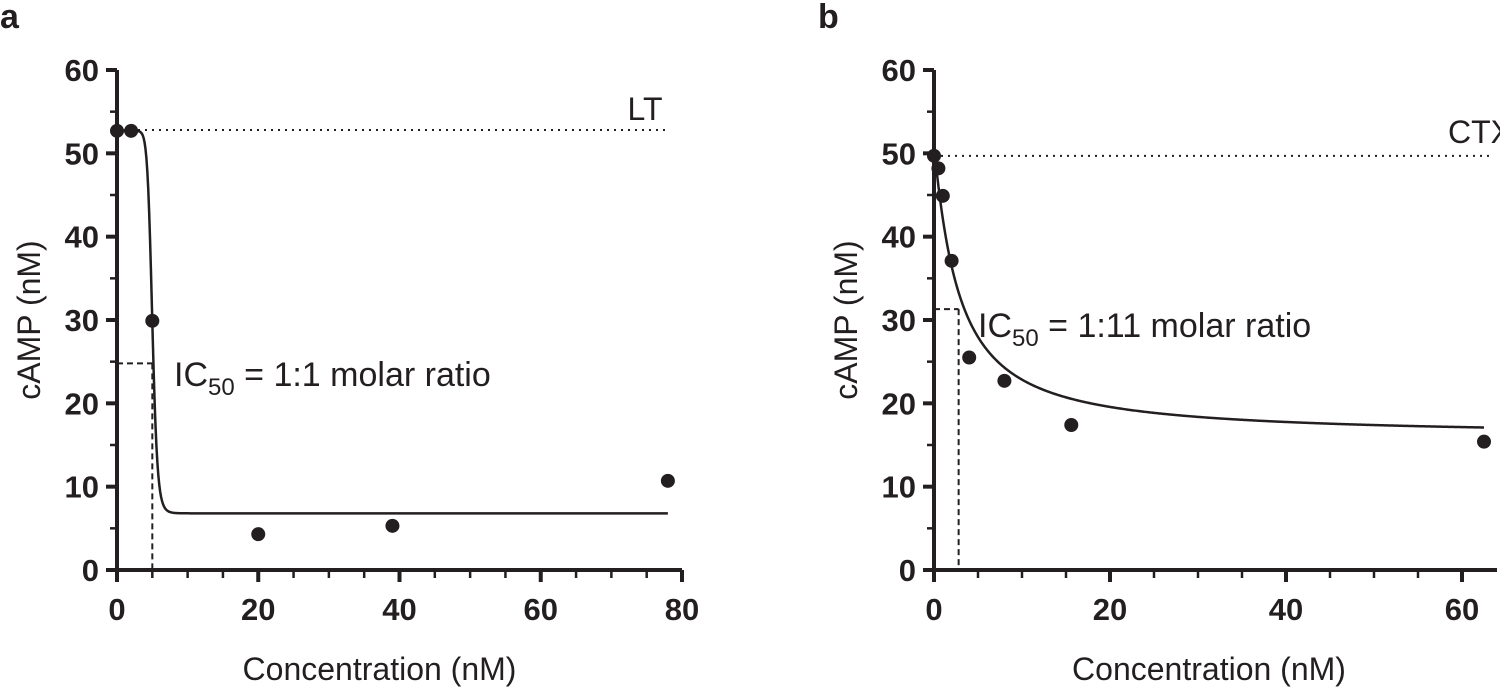  I want to click on ic50-label: IC50 = 1:1 molar ratio, so click(332, 378).